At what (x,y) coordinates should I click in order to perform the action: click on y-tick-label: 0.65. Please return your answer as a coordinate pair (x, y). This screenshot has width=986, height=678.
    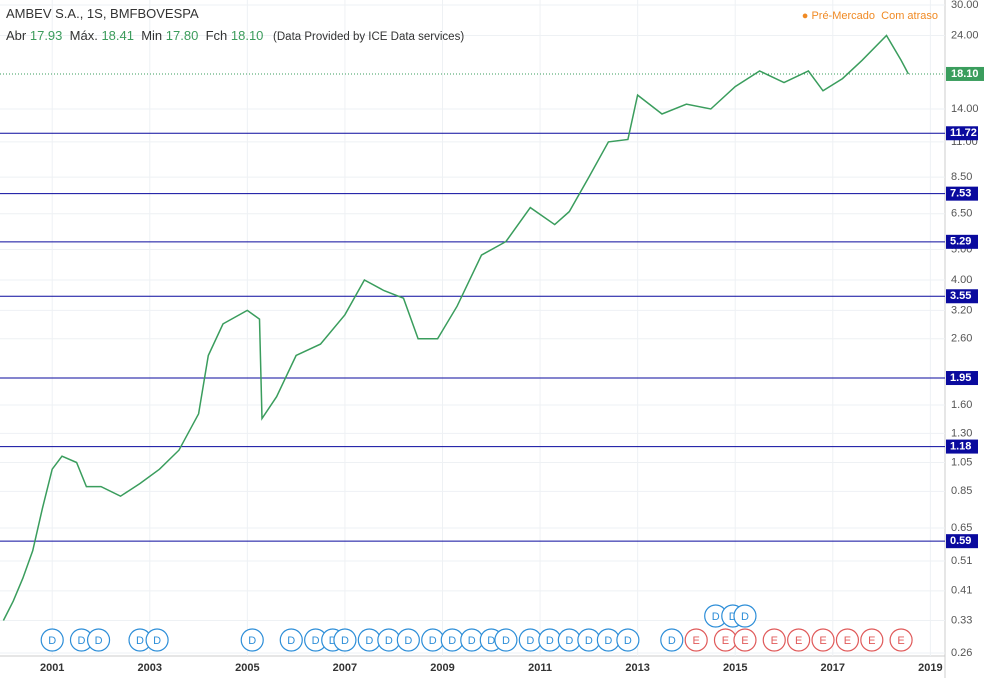
    Looking at the image, I should click on (961, 528).